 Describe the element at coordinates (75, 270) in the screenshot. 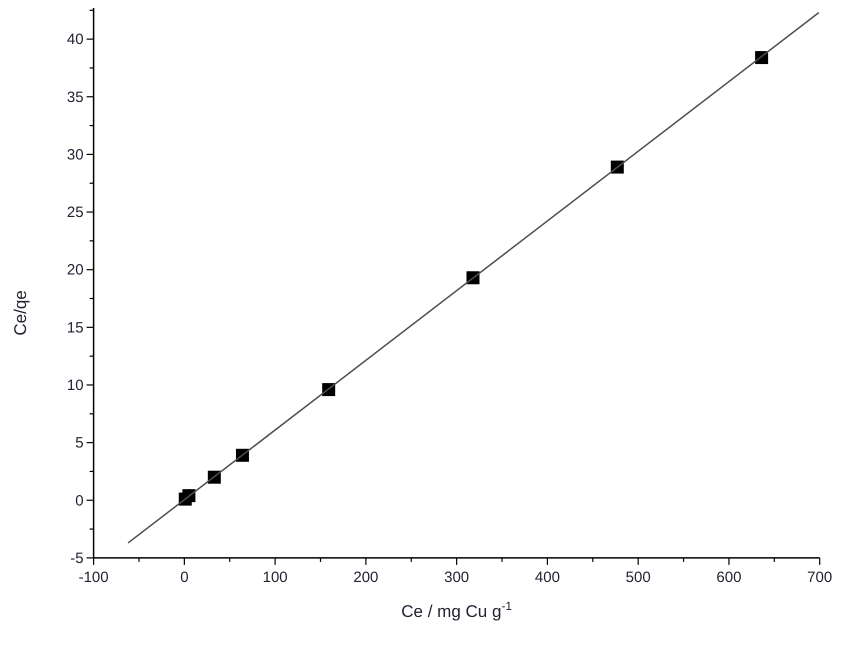

I see `y-tick-label: 20` at that location.